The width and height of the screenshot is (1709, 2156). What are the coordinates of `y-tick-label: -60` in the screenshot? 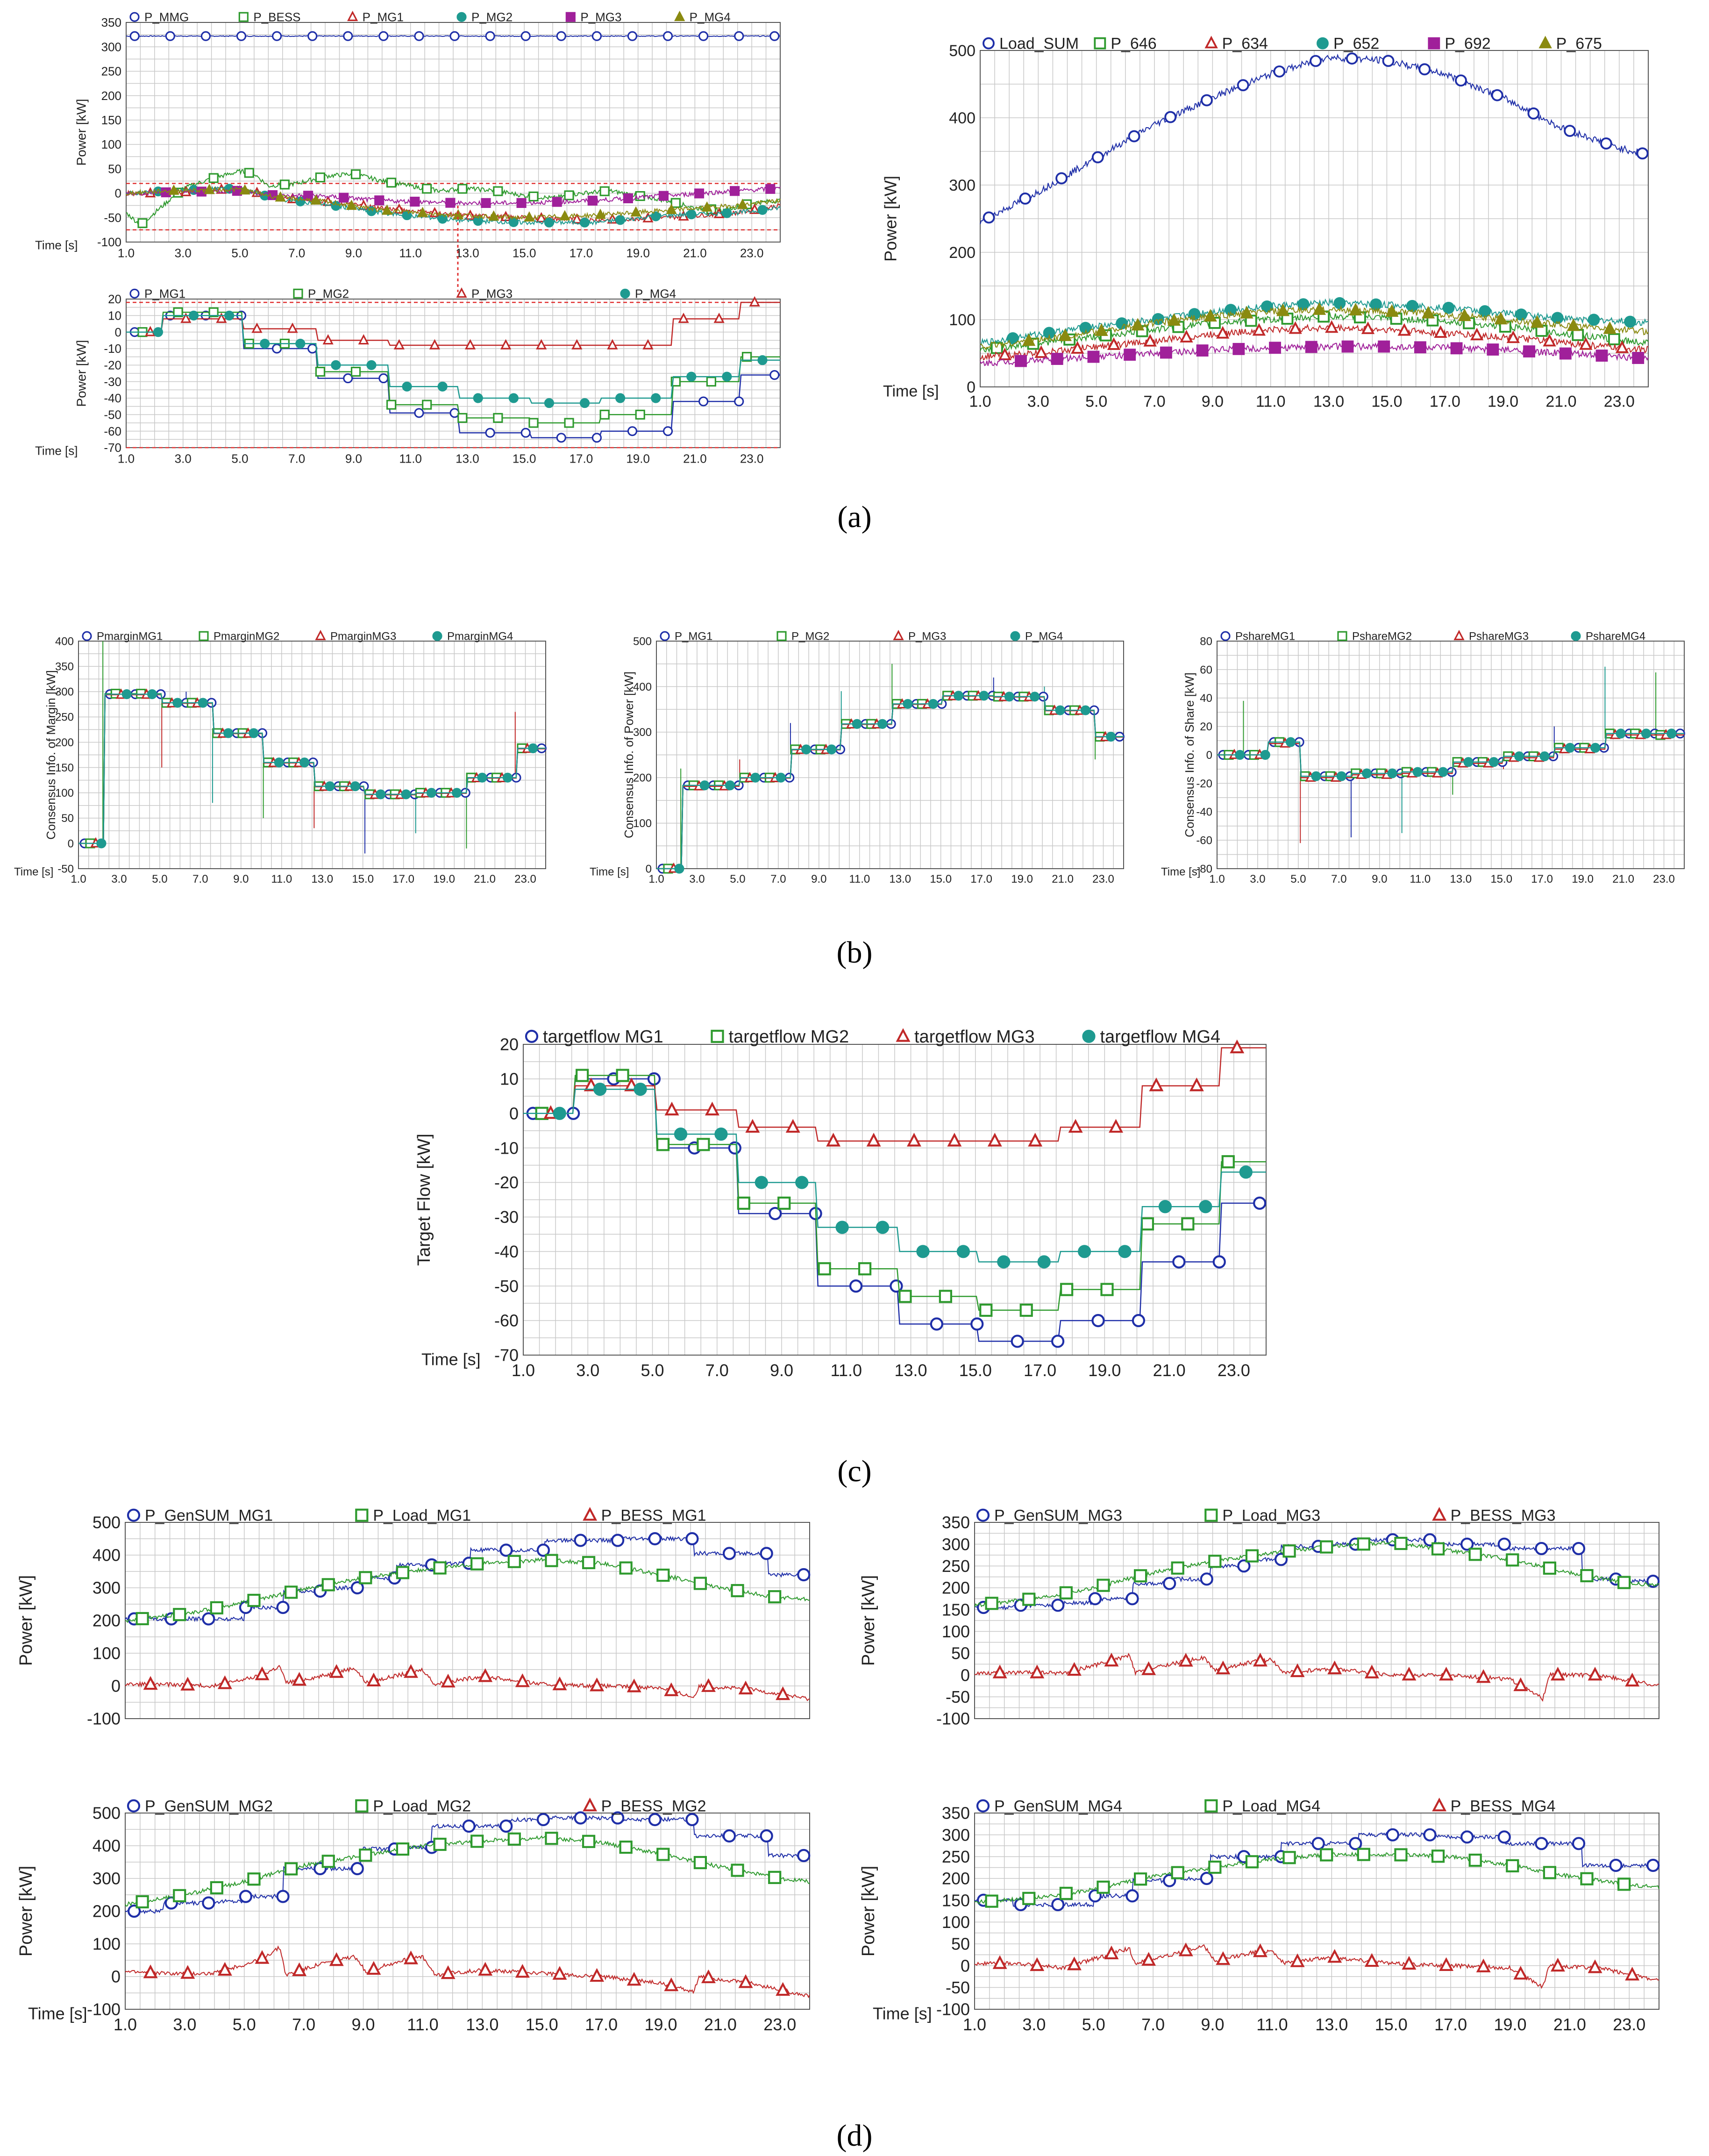 It's located at (507, 1320).